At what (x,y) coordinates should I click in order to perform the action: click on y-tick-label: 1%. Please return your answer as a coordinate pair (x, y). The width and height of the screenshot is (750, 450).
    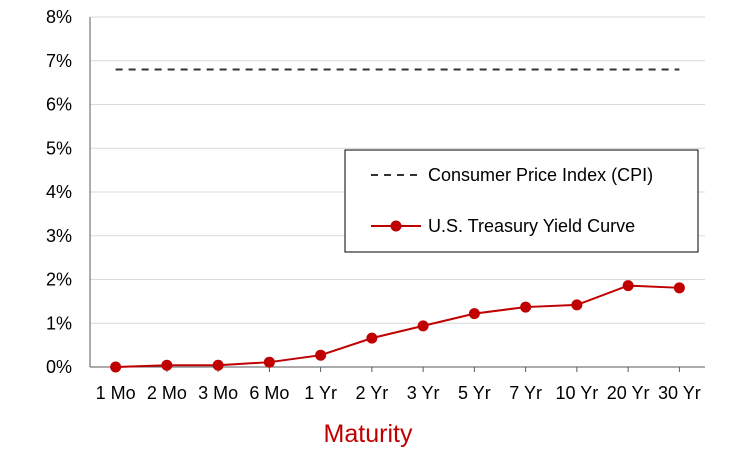
    Looking at the image, I should click on (59, 323).